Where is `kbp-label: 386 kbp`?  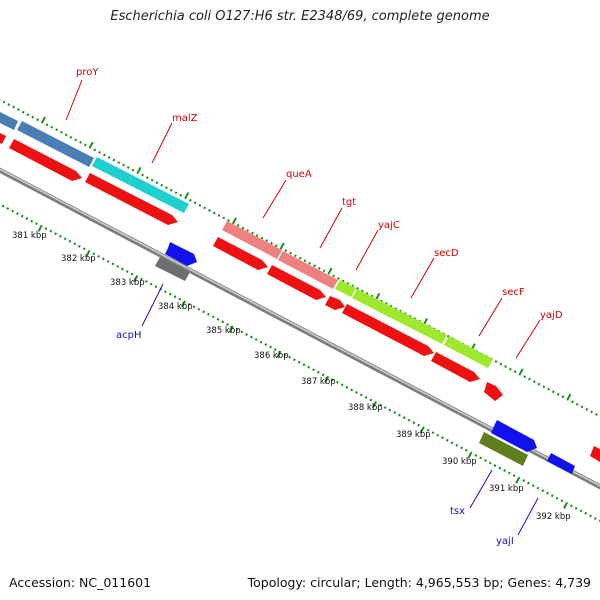
kbp-label: 386 kbp is located at coordinates (271, 356).